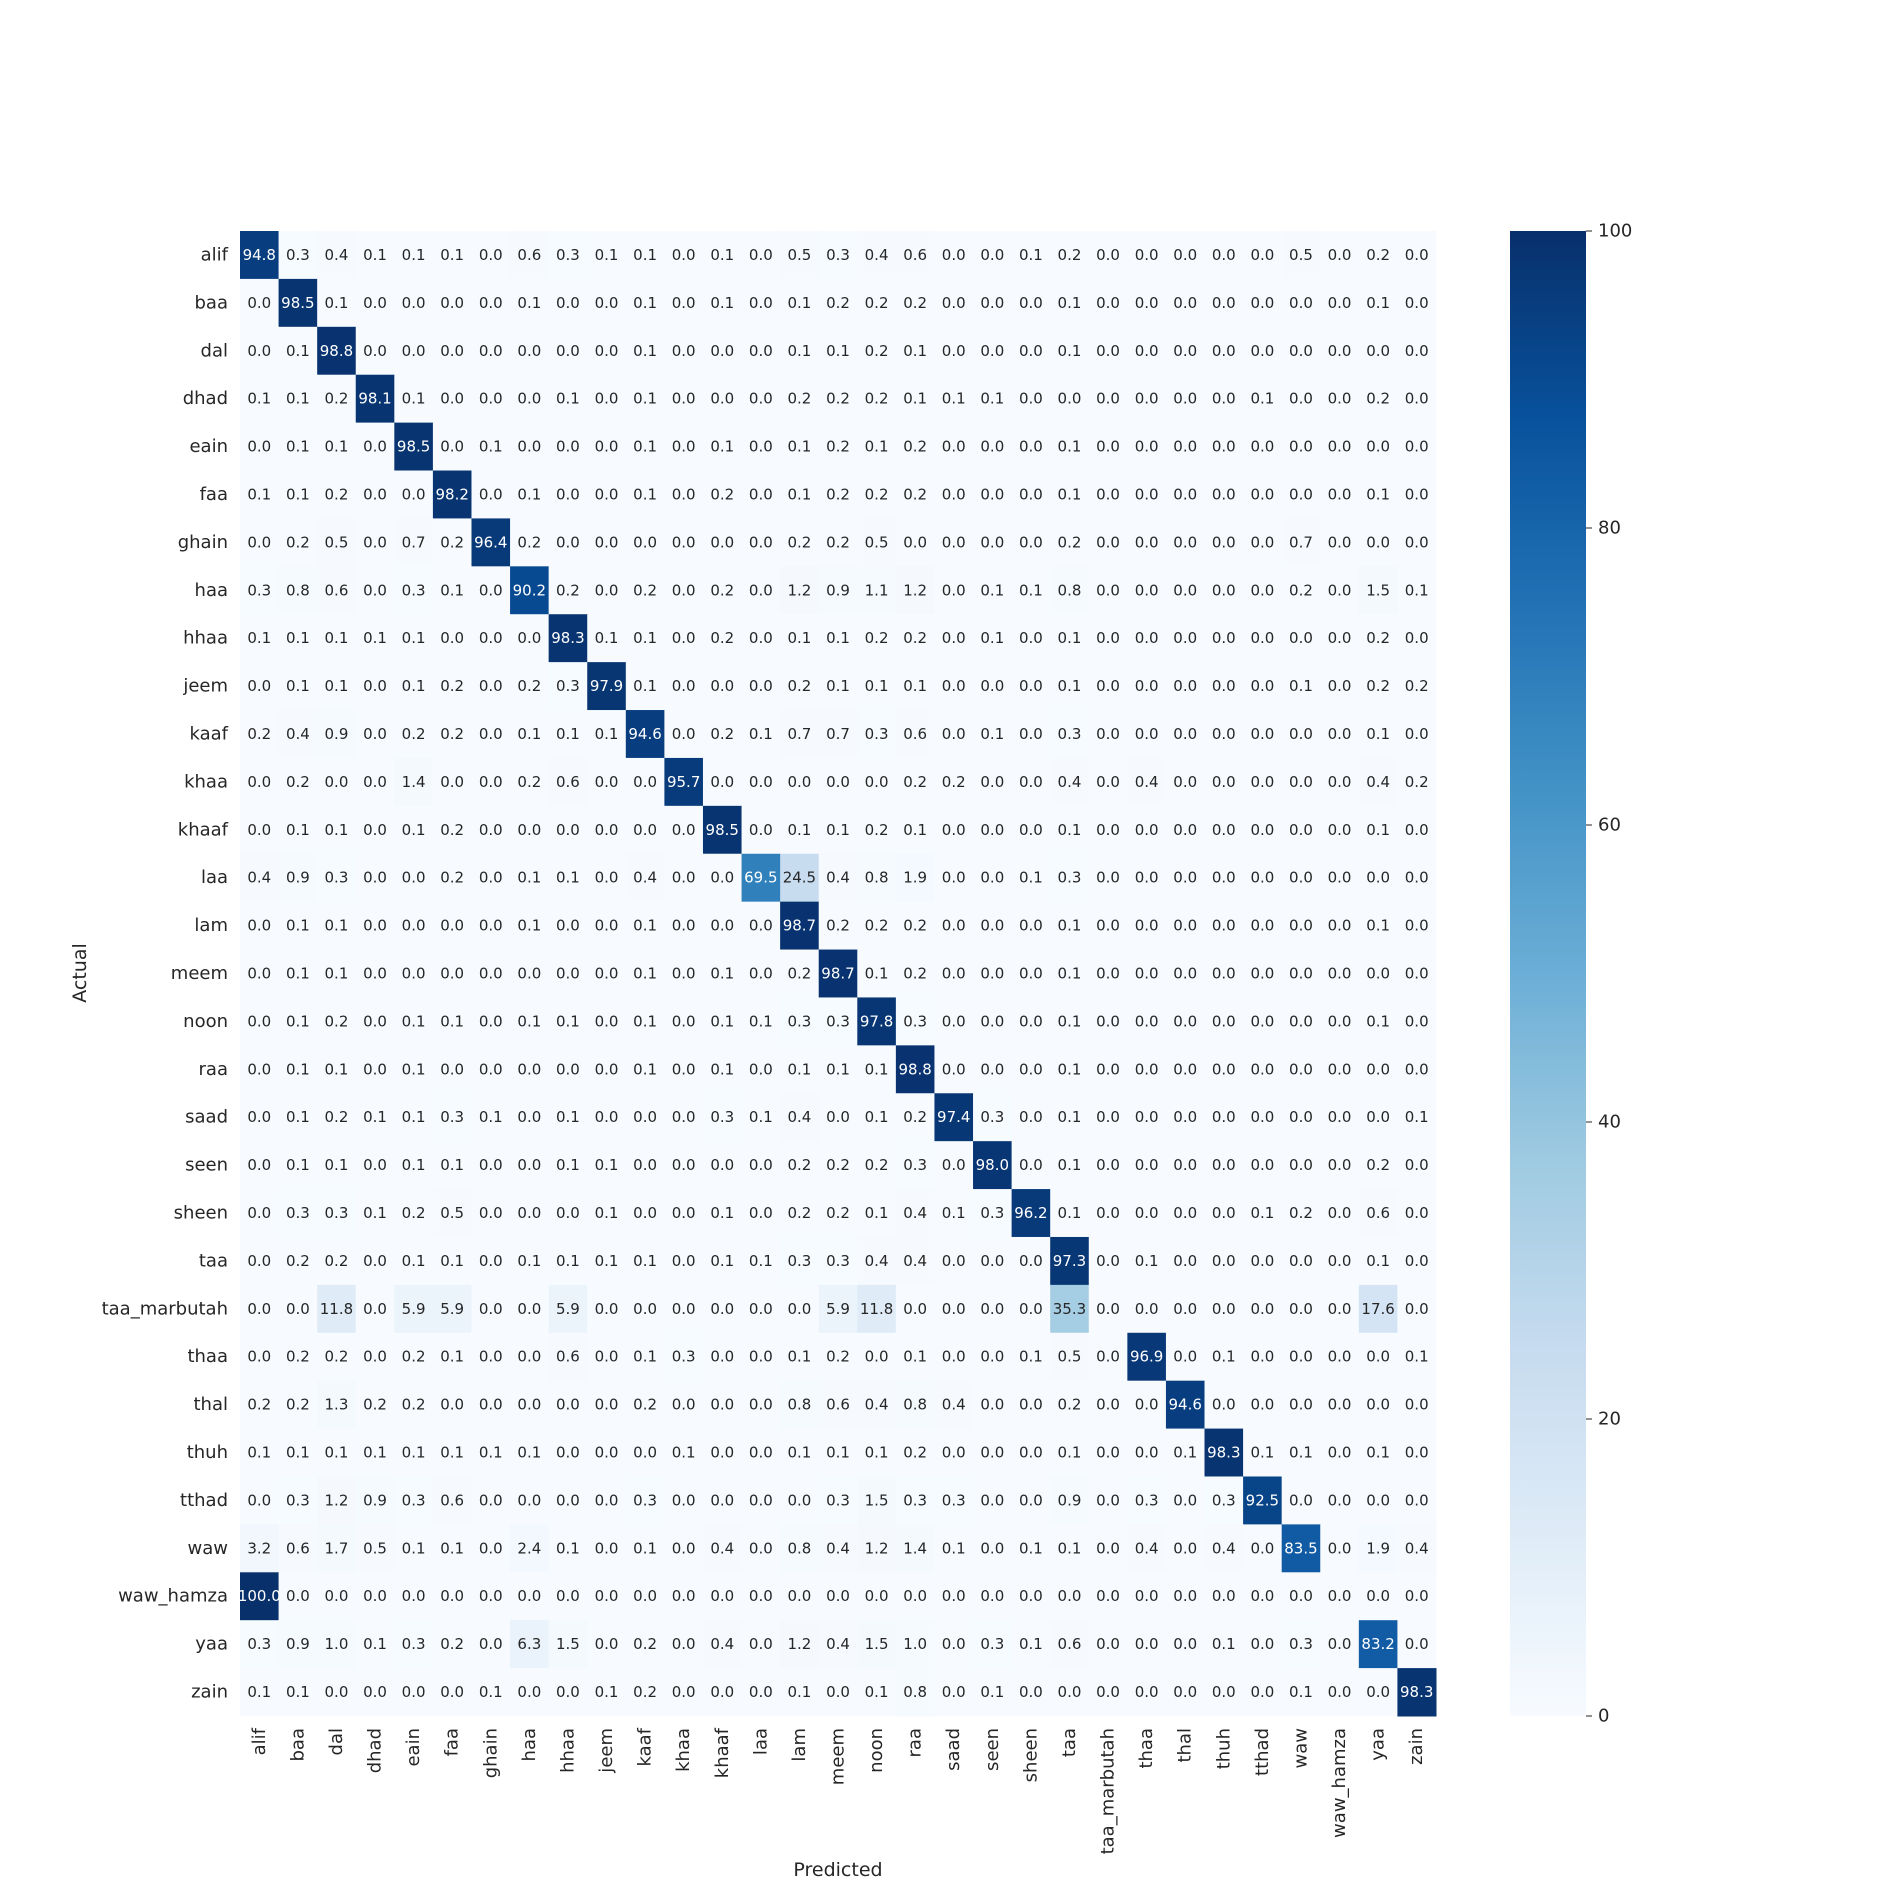  What do you see at coordinates (208, 446) in the screenshot?
I see `y-tick-label: eain` at bounding box center [208, 446].